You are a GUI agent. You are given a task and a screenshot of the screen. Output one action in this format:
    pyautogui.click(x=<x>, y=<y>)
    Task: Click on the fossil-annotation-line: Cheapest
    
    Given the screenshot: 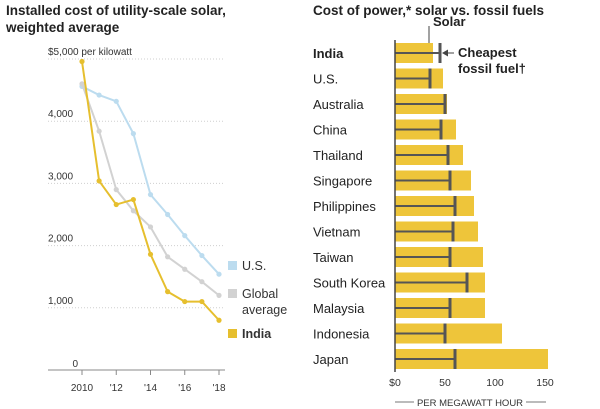 What is the action you would take?
    pyautogui.click(x=487, y=52)
    